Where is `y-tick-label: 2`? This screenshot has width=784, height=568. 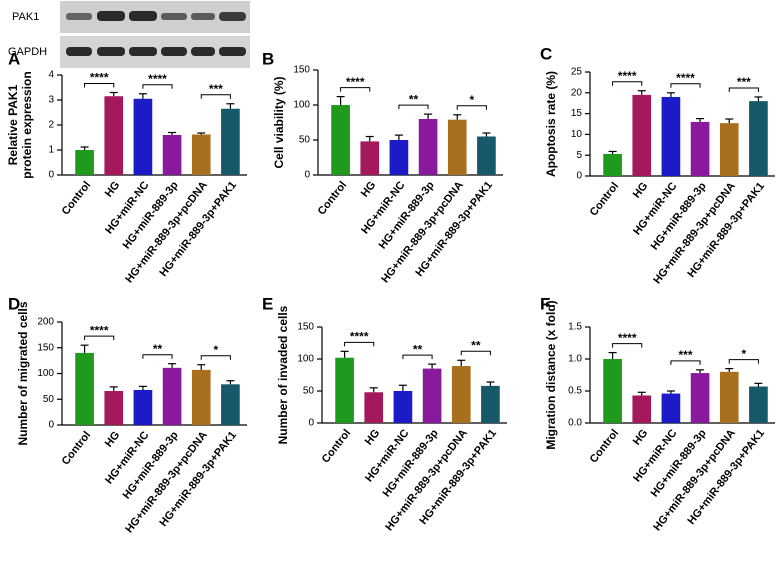 y-tick-label: 2 is located at coordinates (51, 125).